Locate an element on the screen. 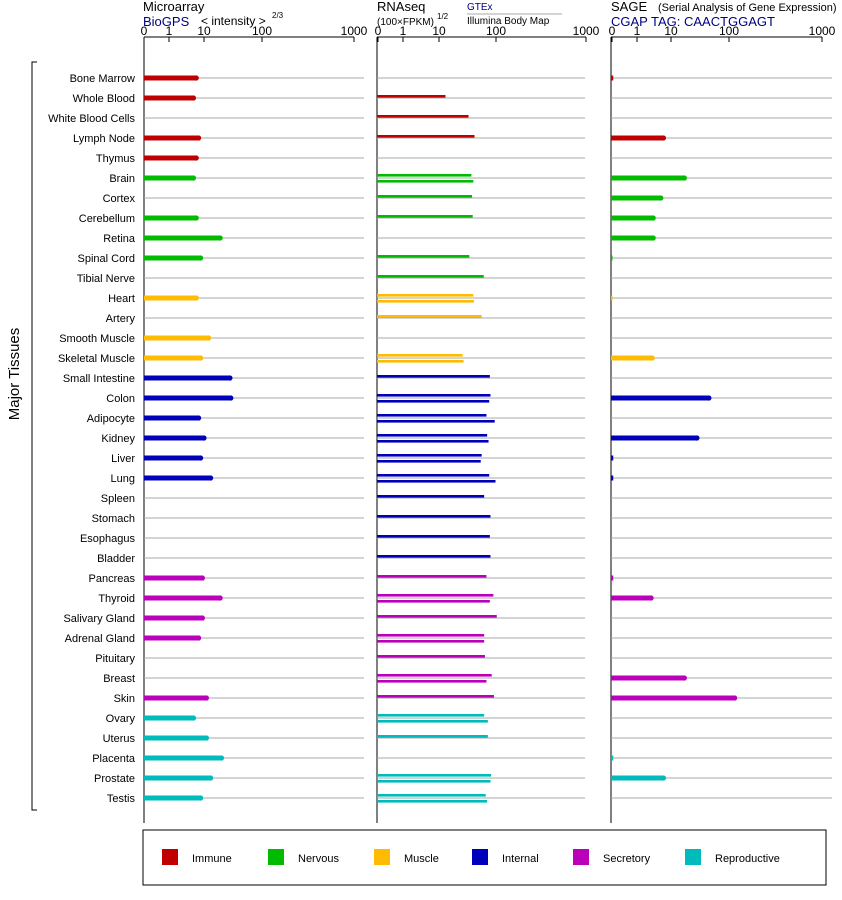 The width and height of the screenshot is (842, 900). tissue-label: Kidney is located at coordinates (118, 439).